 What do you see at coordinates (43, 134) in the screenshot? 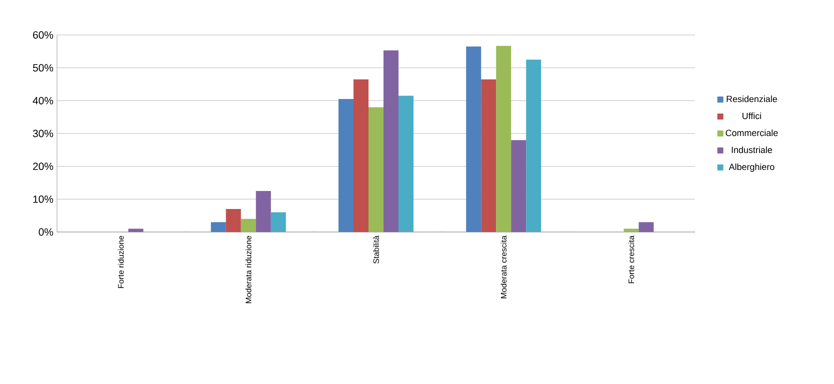
I see `y-tick-label: 30%` at bounding box center [43, 134].